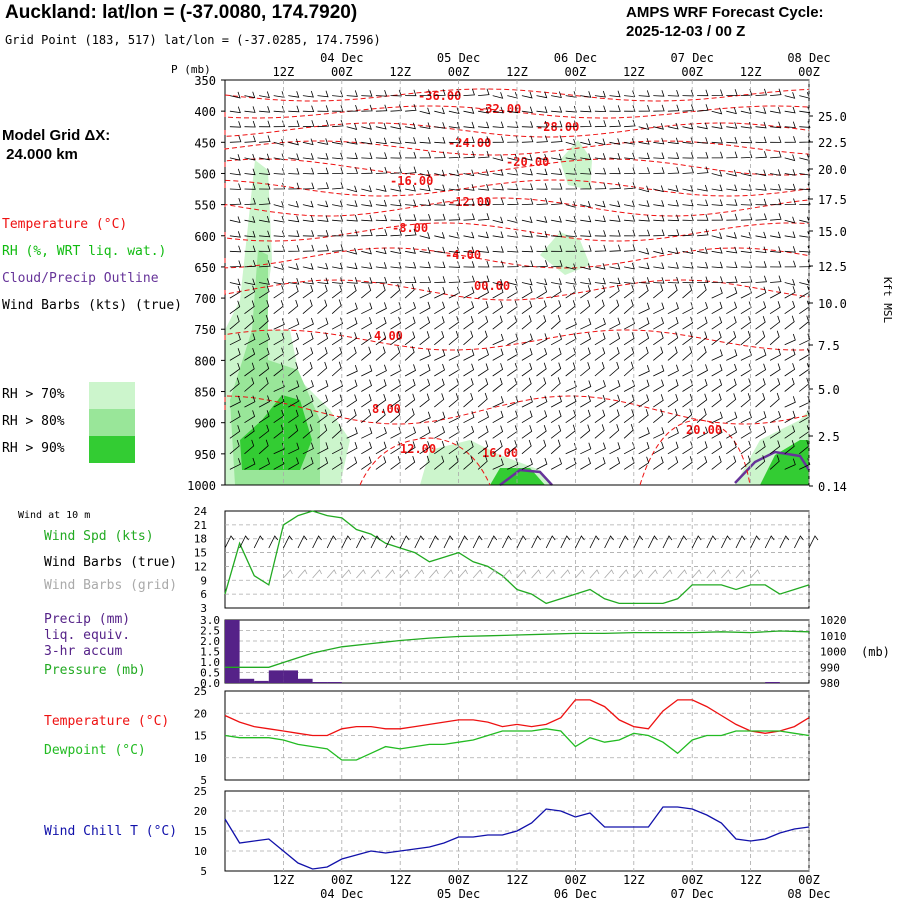 The height and width of the screenshot is (900, 900). What do you see at coordinates (833, 636) in the screenshot?
I see `pressure-tick-label: 1010` at bounding box center [833, 636].